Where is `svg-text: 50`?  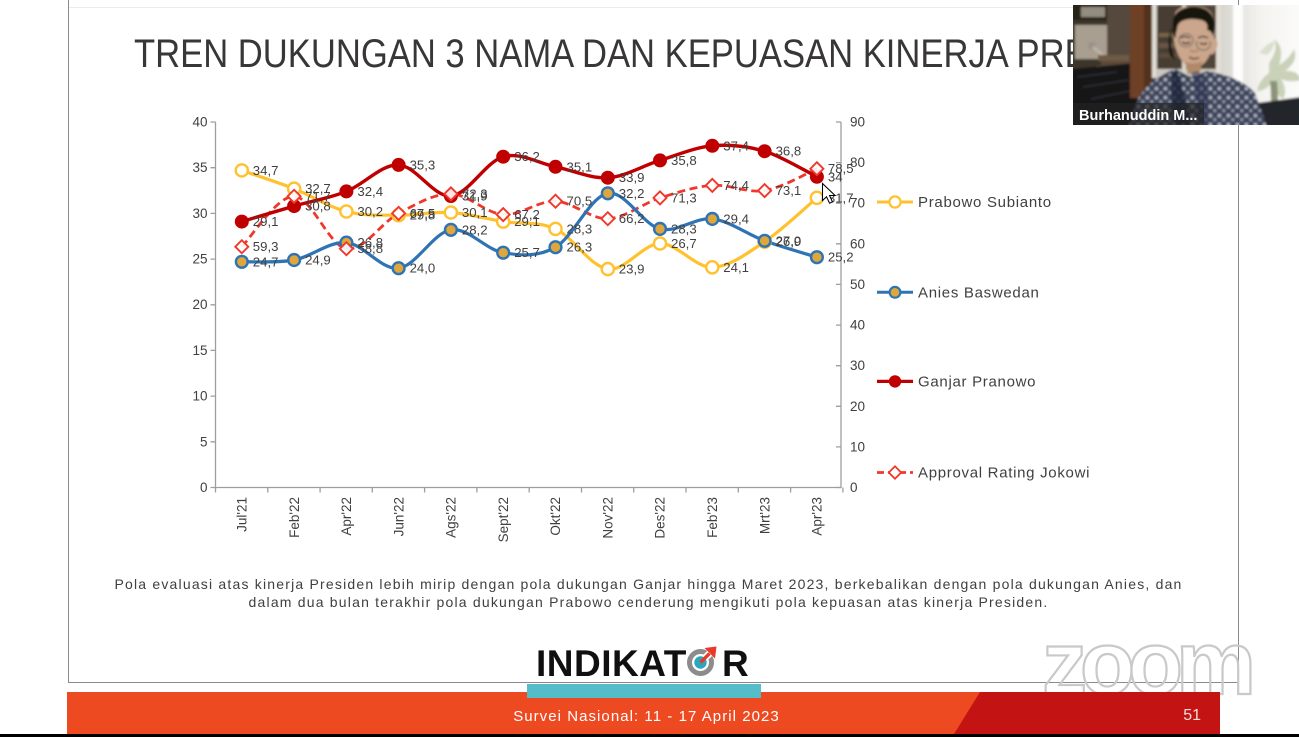
svg-text: 50 is located at coordinates (857, 284).